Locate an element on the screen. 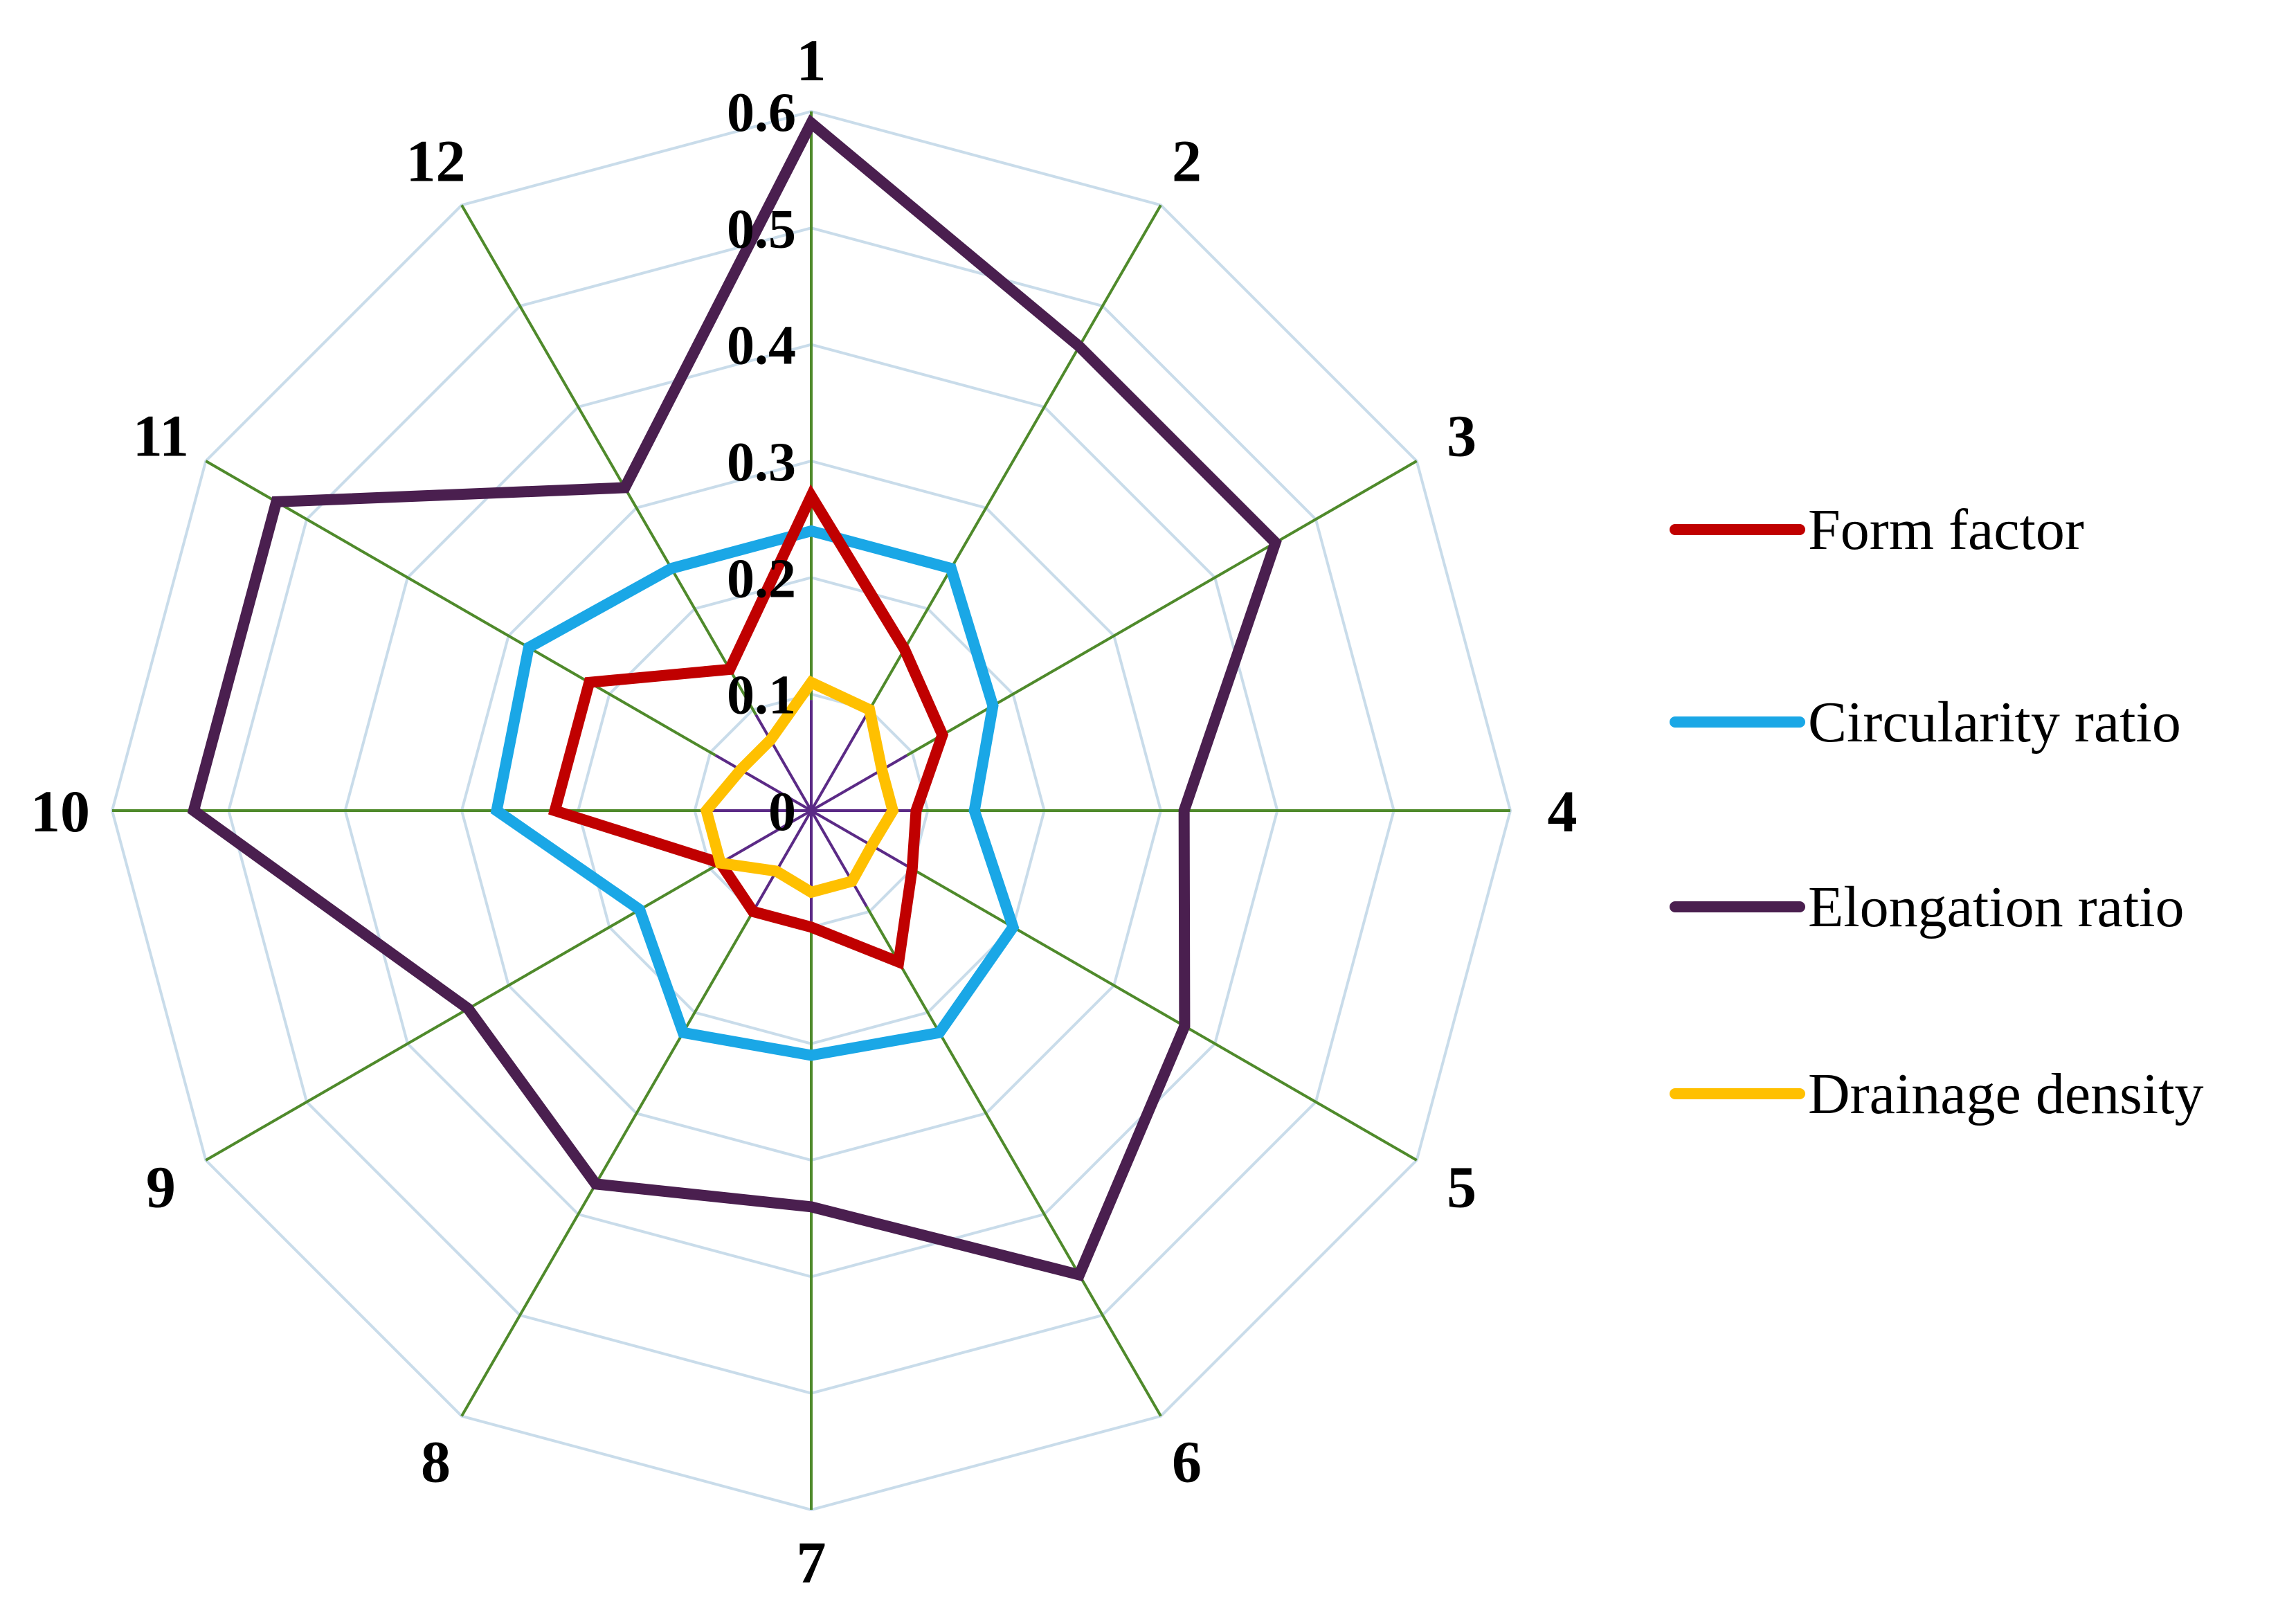 This screenshot has height=1624, width=2296. r-tick-label: 0.6 is located at coordinates (762, 112).